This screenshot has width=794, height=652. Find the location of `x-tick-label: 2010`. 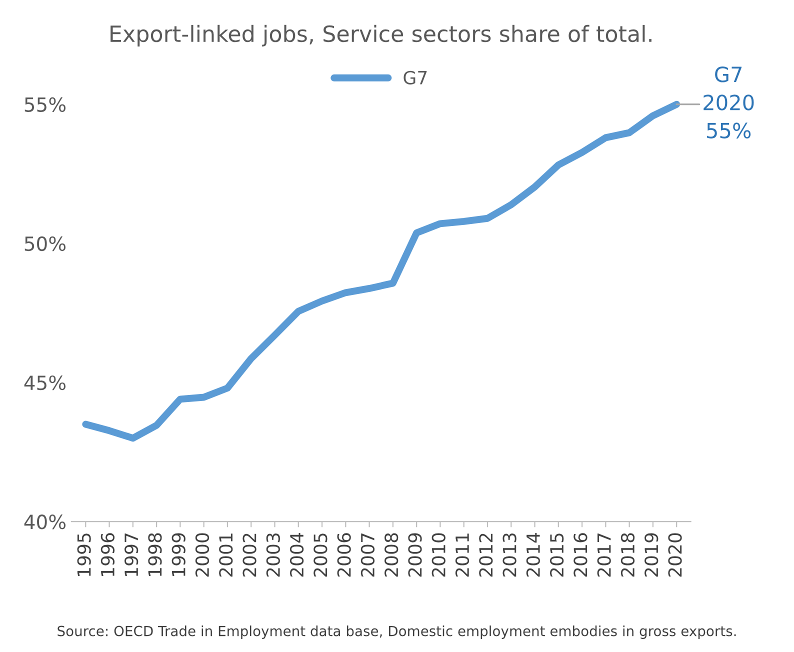

x-tick-label: 2010 is located at coordinates (439, 555).